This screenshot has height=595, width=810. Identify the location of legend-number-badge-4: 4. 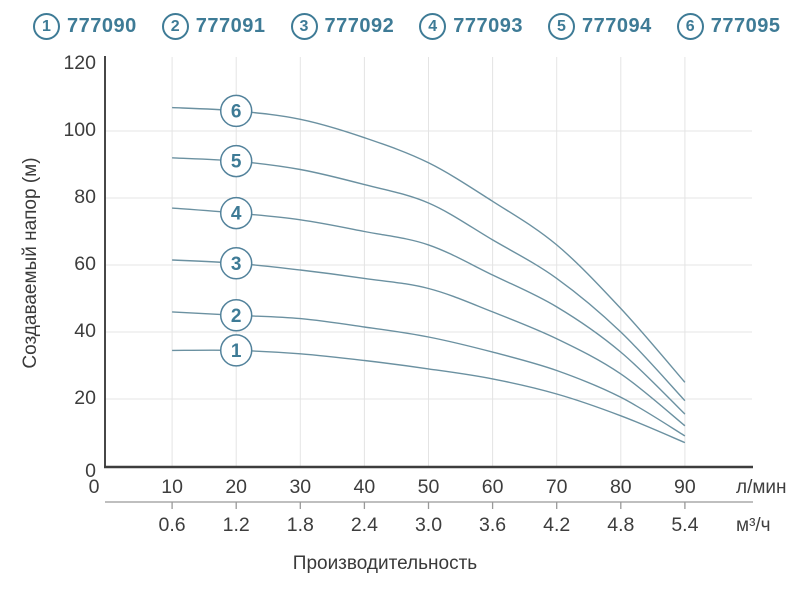
(433, 26).